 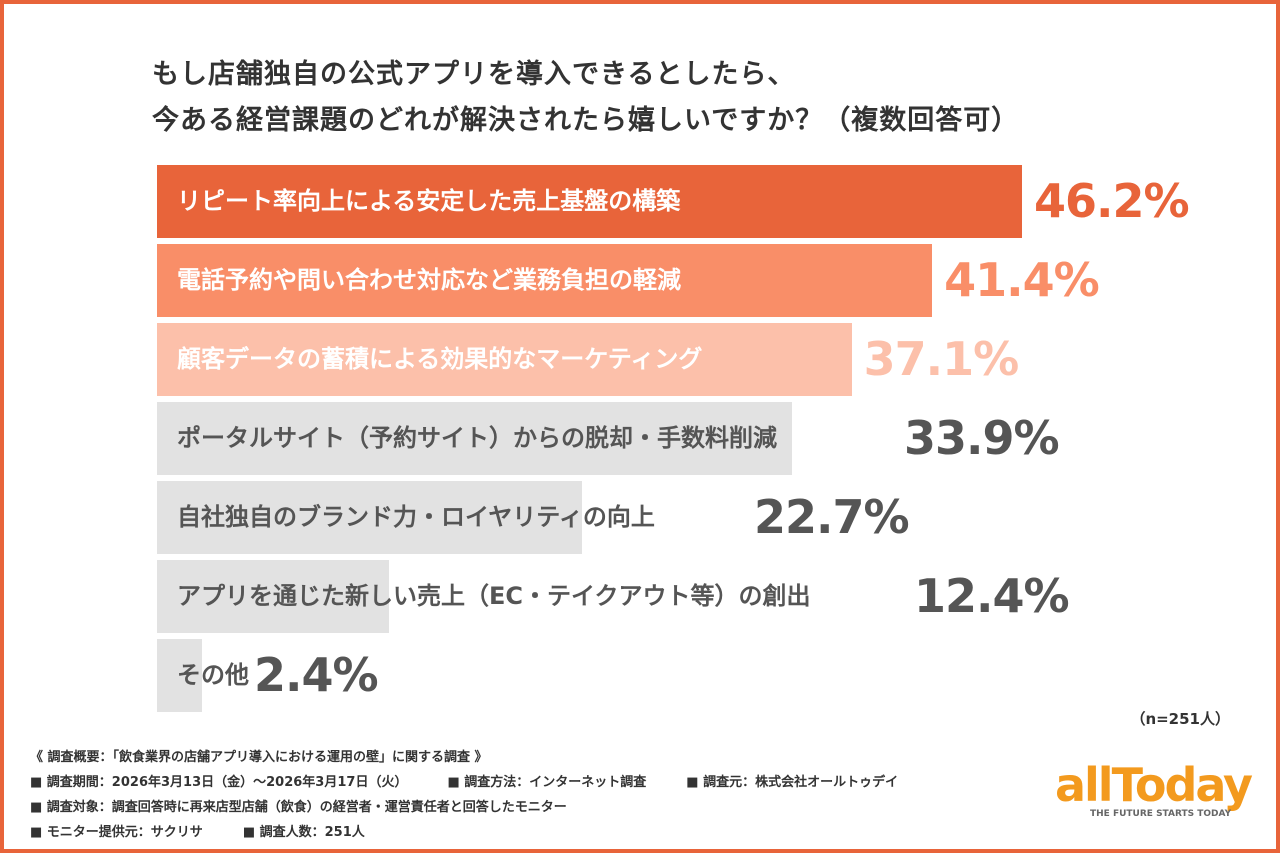 What do you see at coordinates (316, 675) in the screenshot?
I see `value-label: 2.4%` at bounding box center [316, 675].